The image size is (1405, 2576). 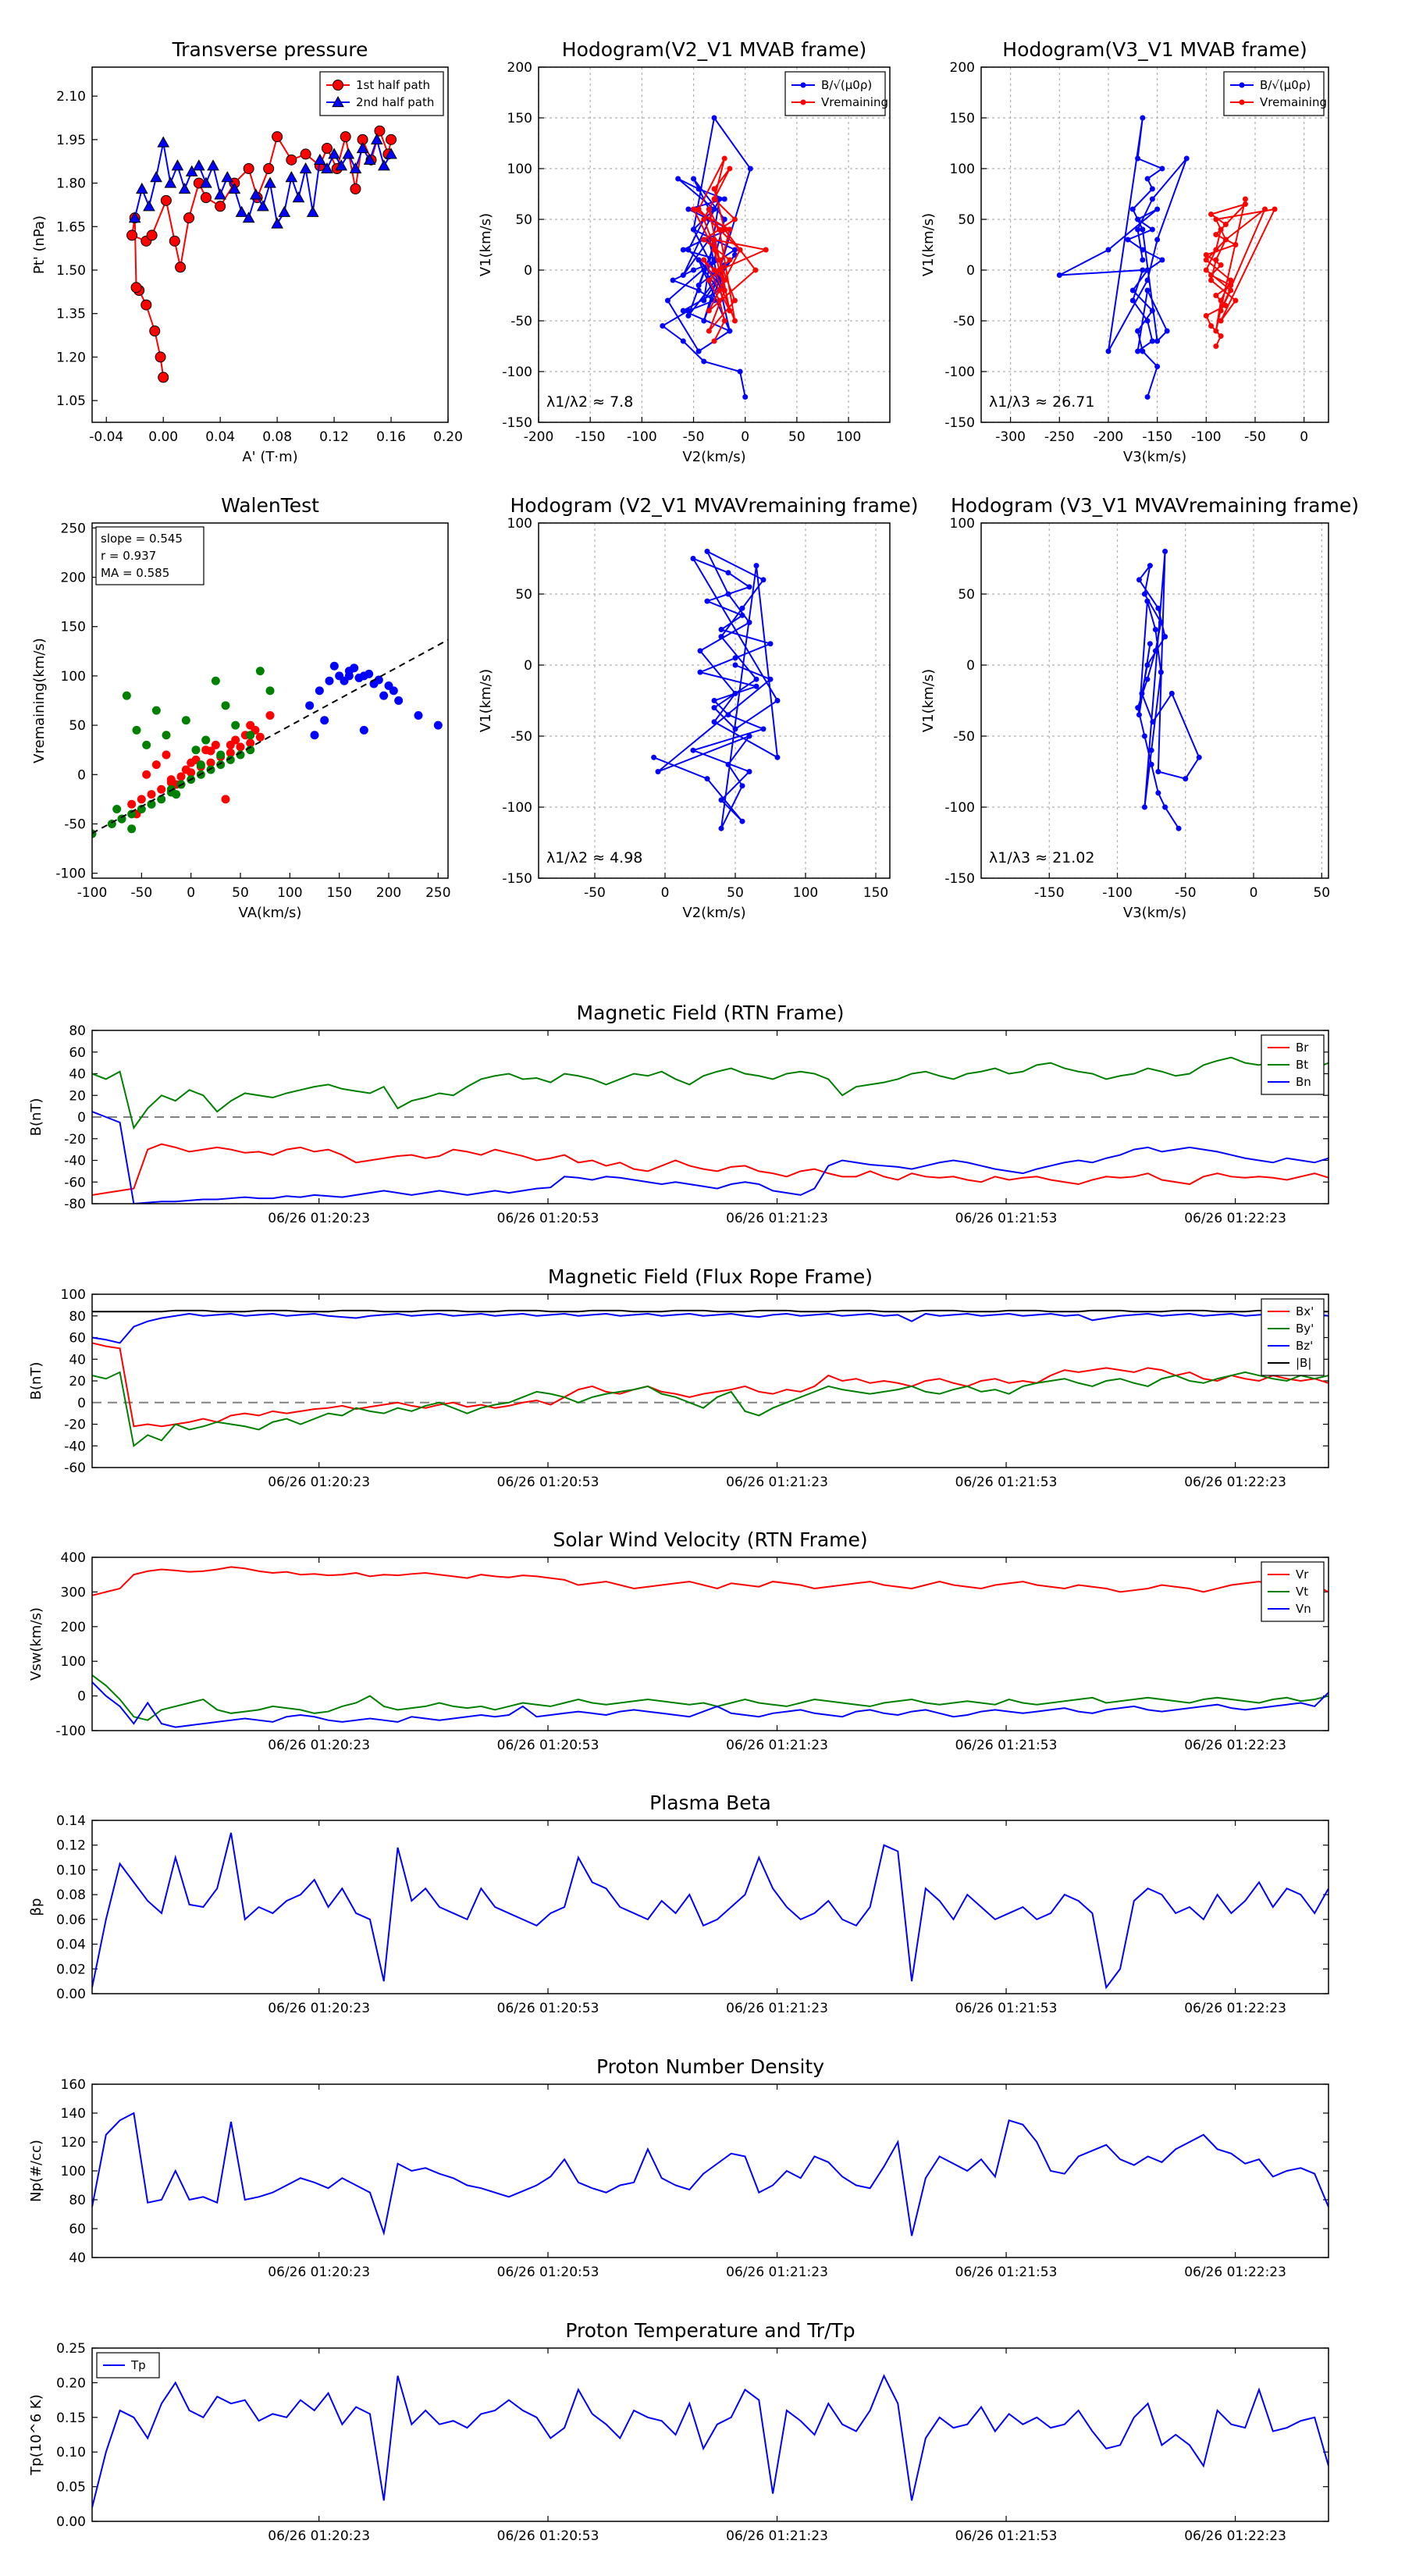 What do you see at coordinates (710, 1907) in the screenshot?
I see `beta-frame` at bounding box center [710, 1907].